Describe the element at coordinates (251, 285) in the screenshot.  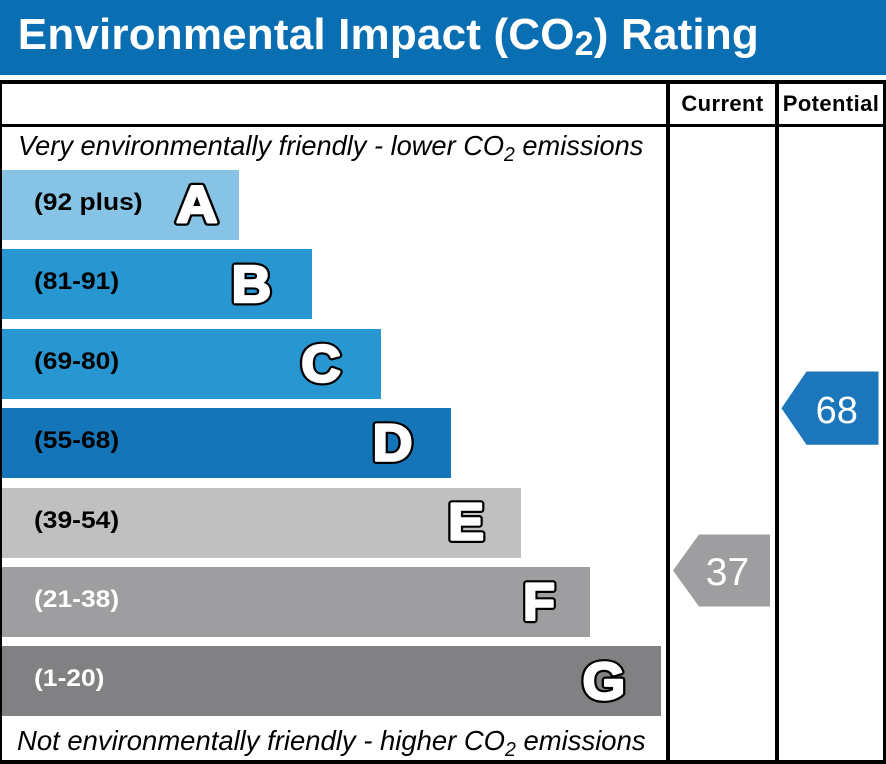
I see `svg-text: B` at that location.